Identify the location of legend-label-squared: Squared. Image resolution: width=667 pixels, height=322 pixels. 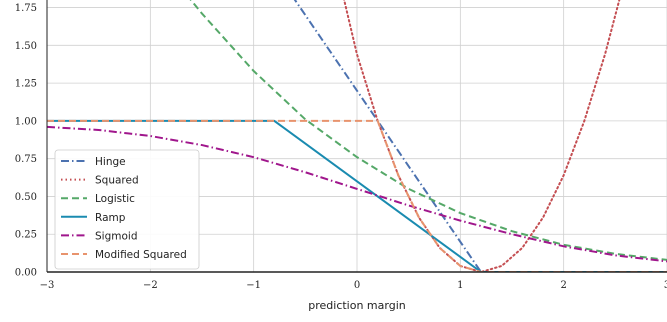
(117, 181).